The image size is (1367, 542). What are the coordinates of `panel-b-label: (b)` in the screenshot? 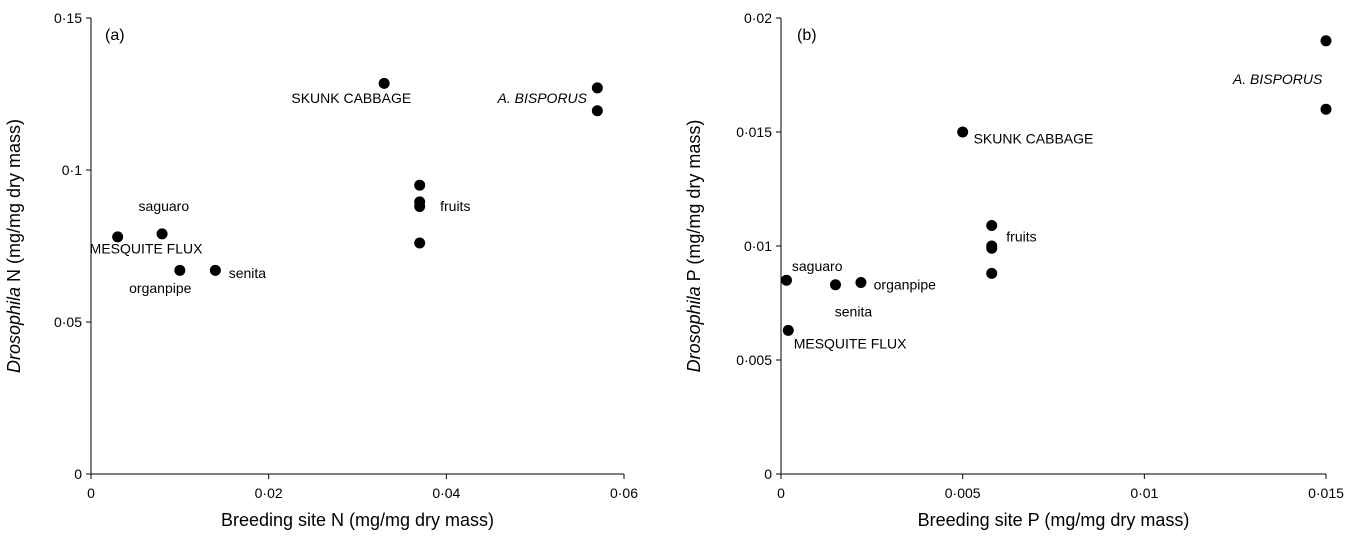 It's located at (807, 35).